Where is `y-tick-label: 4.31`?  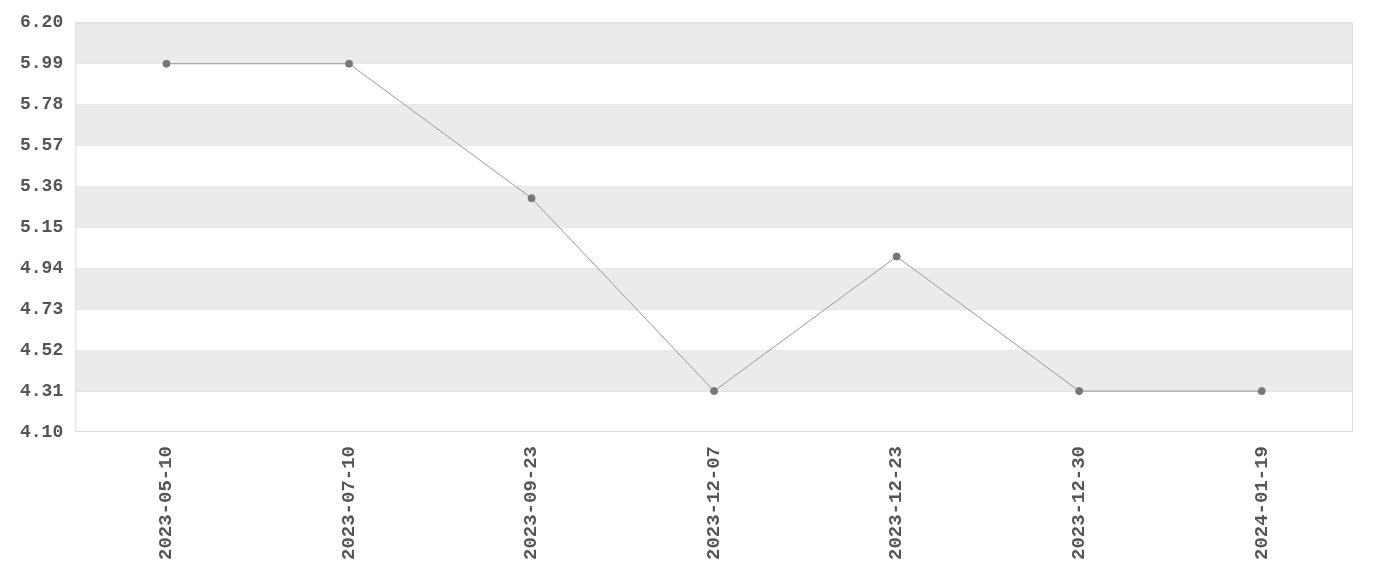
y-tick-label: 4.31 is located at coordinates (41, 390).